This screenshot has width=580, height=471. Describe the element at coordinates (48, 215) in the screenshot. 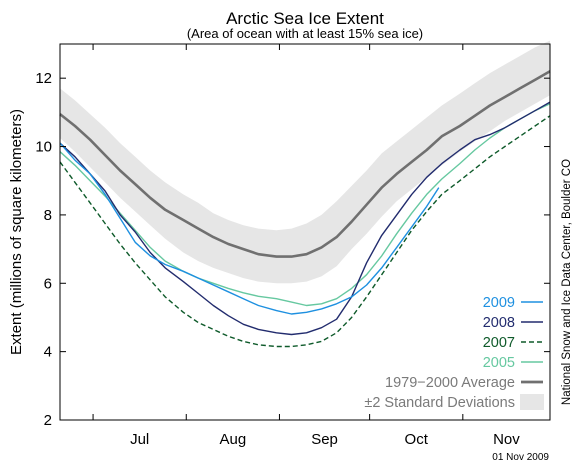

I see `y-tick-label: 8` at that location.